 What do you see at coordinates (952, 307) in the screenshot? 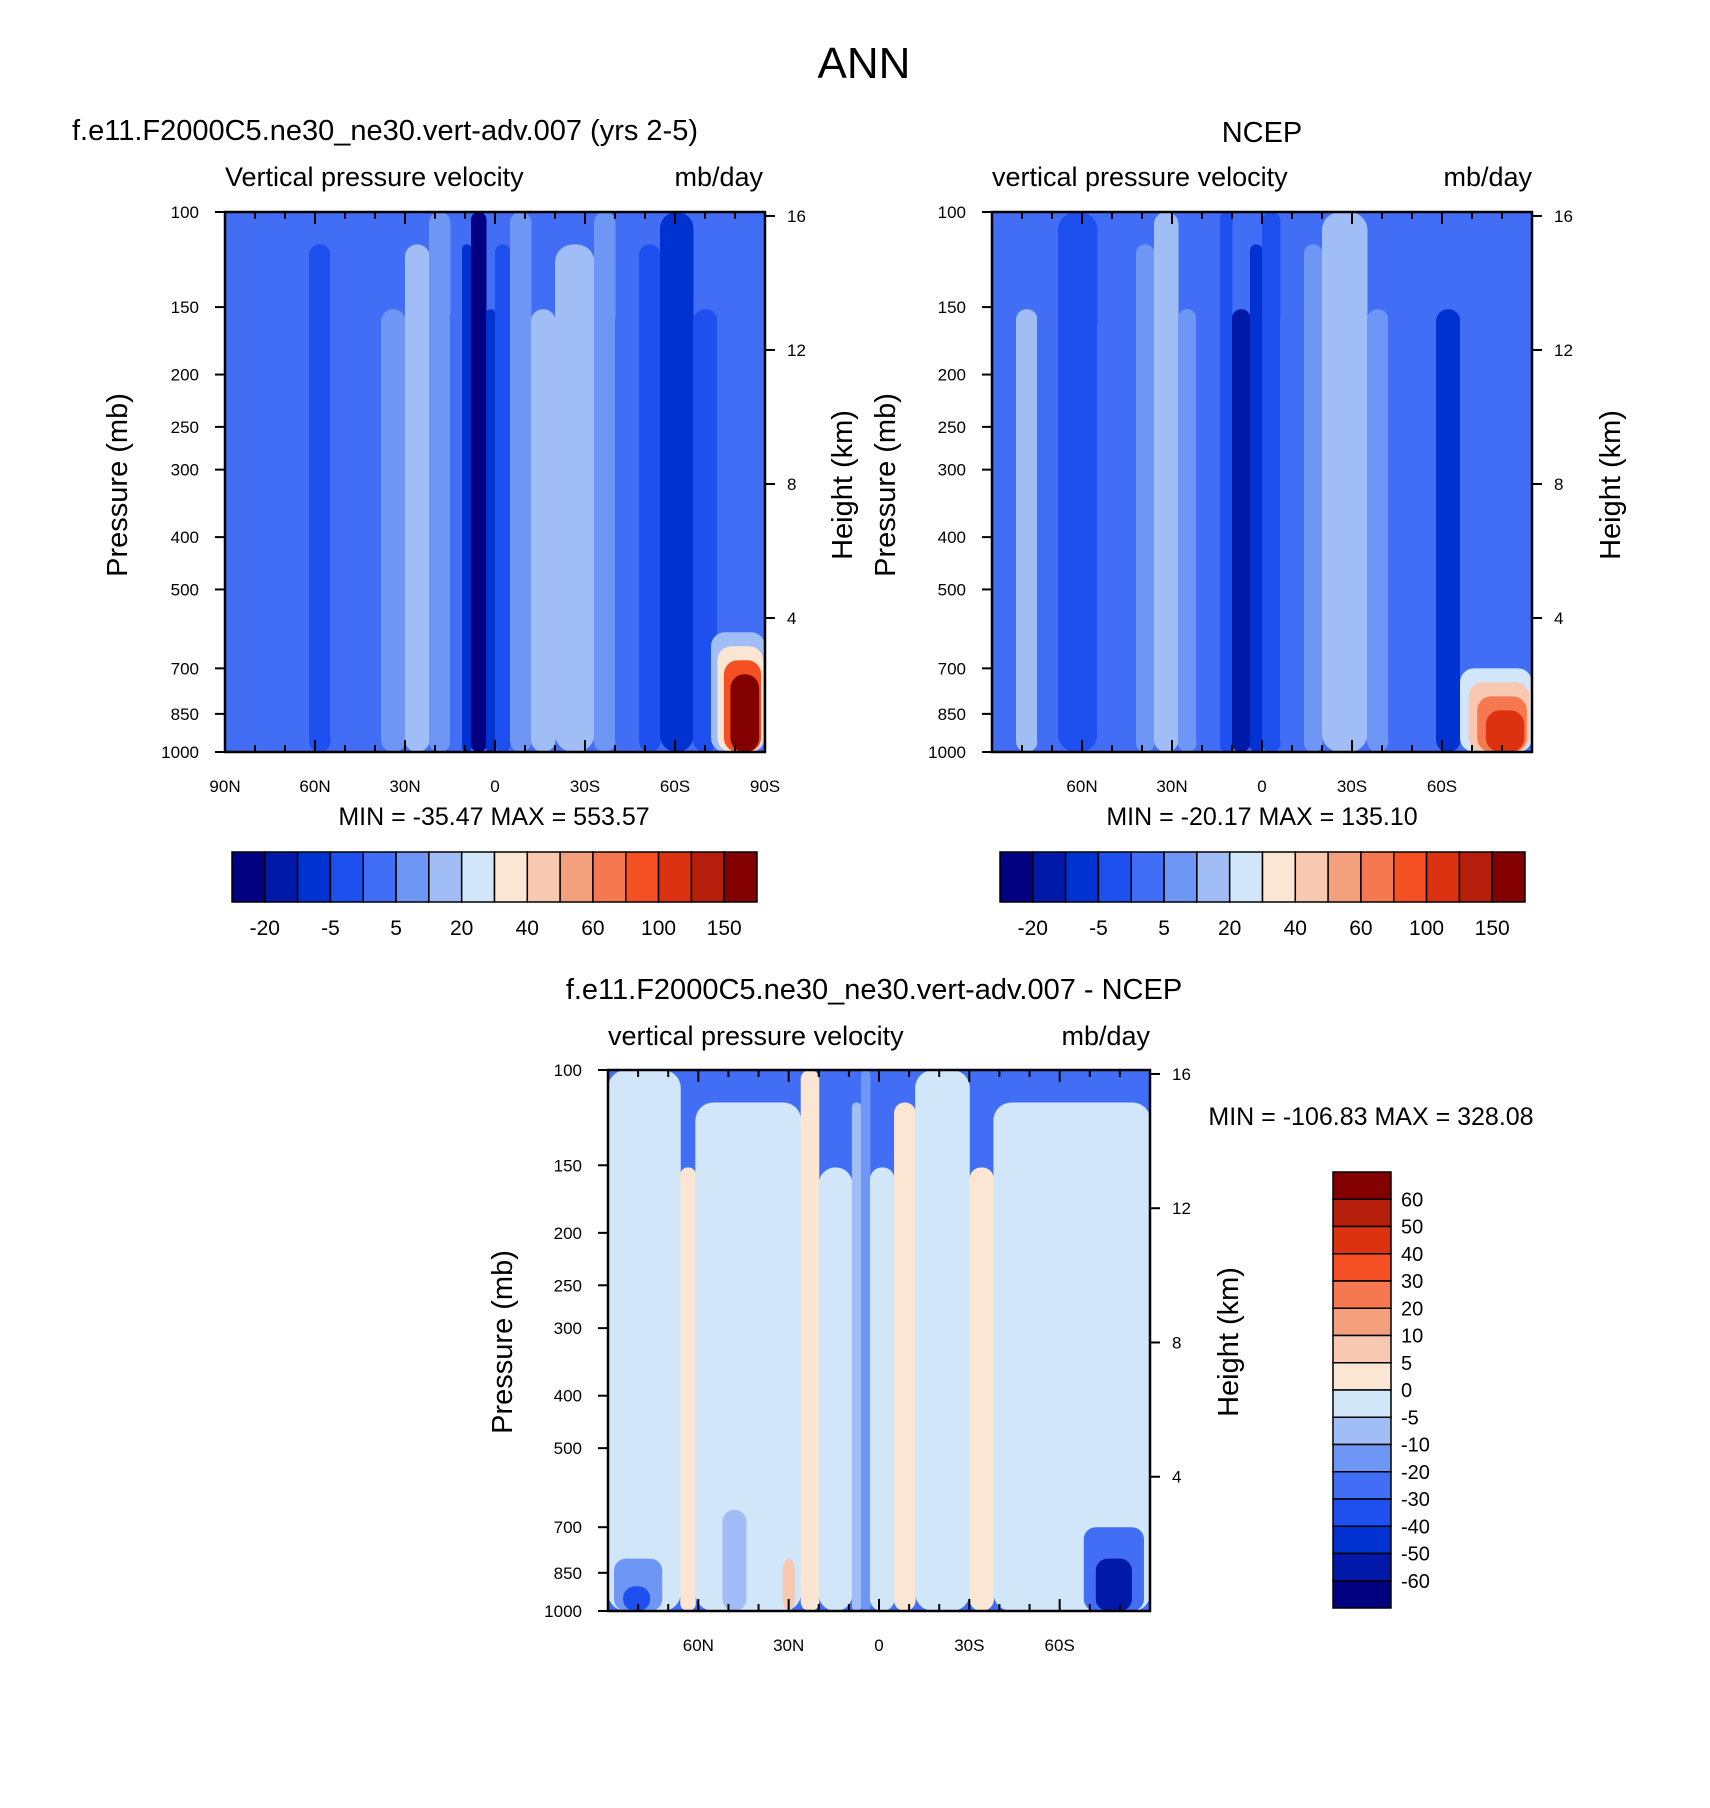
I see `pressure-tick-label: 150` at bounding box center [952, 307].